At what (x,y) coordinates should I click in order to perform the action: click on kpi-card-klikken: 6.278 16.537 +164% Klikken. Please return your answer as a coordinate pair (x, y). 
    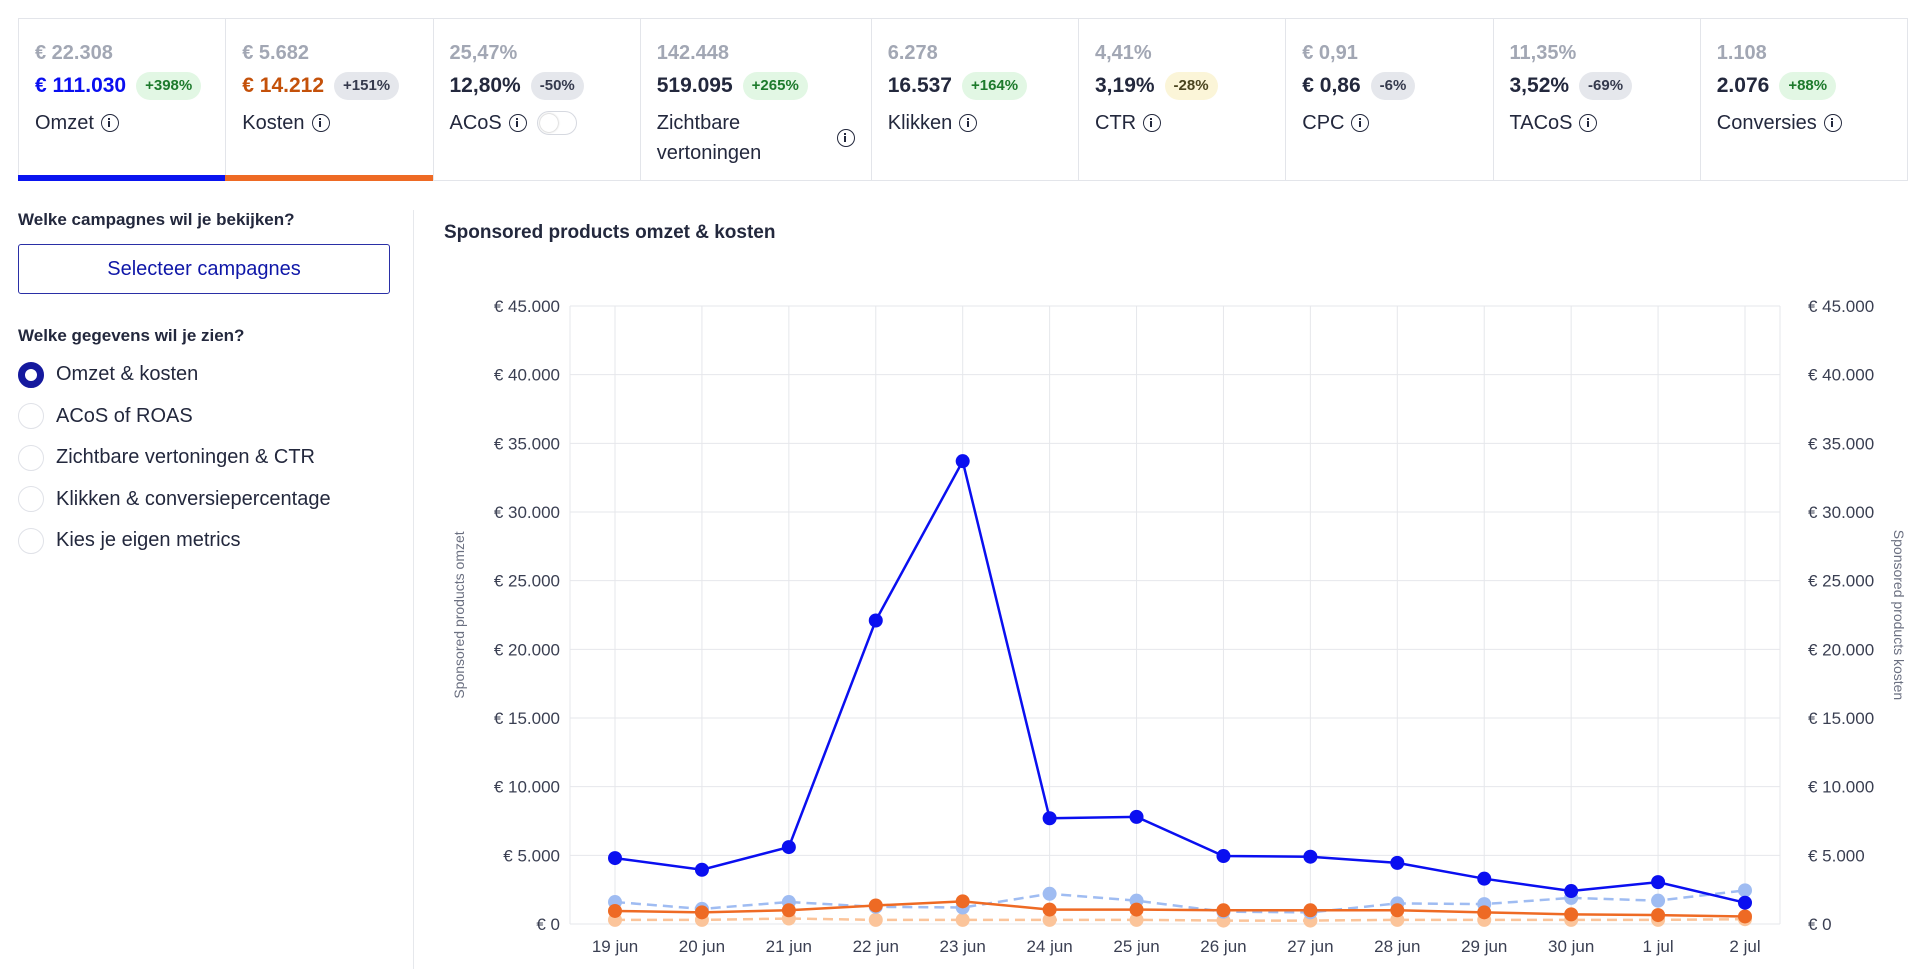
    Looking at the image, I should click on (974, 99).